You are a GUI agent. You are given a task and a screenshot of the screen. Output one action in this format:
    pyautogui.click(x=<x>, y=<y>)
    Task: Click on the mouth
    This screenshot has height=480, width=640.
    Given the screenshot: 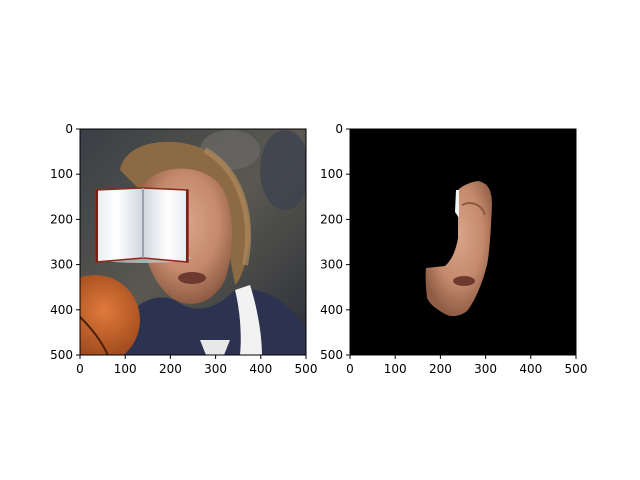 What is the action you would take?
    pyautogui.click(x=192, y=278)
    